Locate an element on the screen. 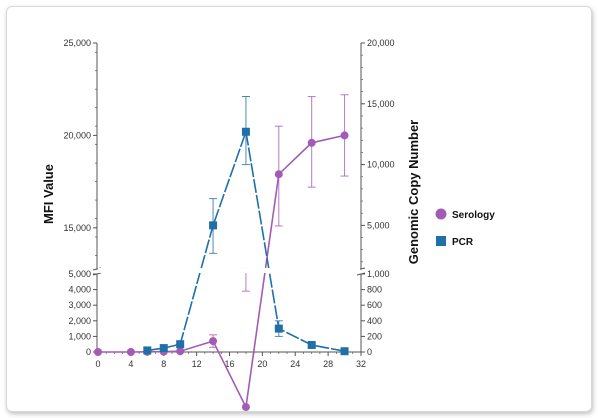 The image size is (598, 418). right-axis-tick-label: 20,000 is located at coordinates (381, 43).